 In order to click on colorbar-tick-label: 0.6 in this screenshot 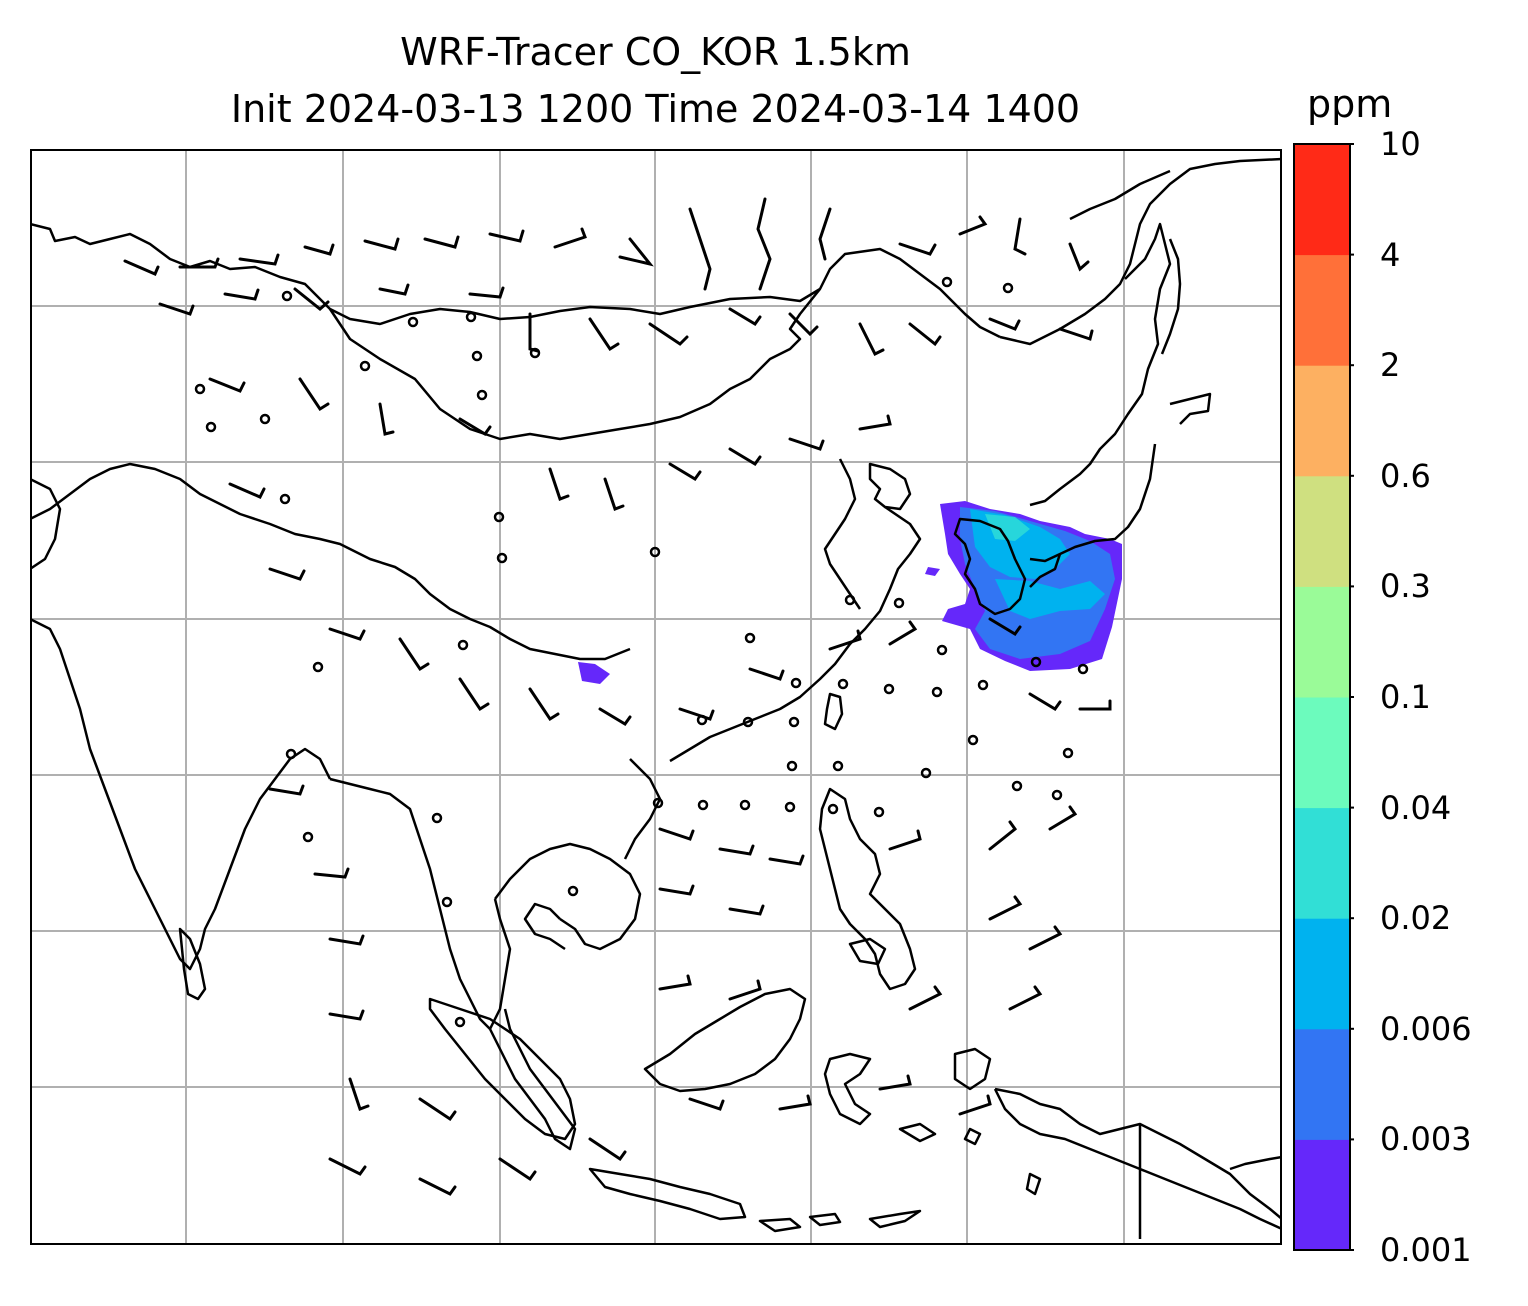, I will do `click(1405, 475)`.